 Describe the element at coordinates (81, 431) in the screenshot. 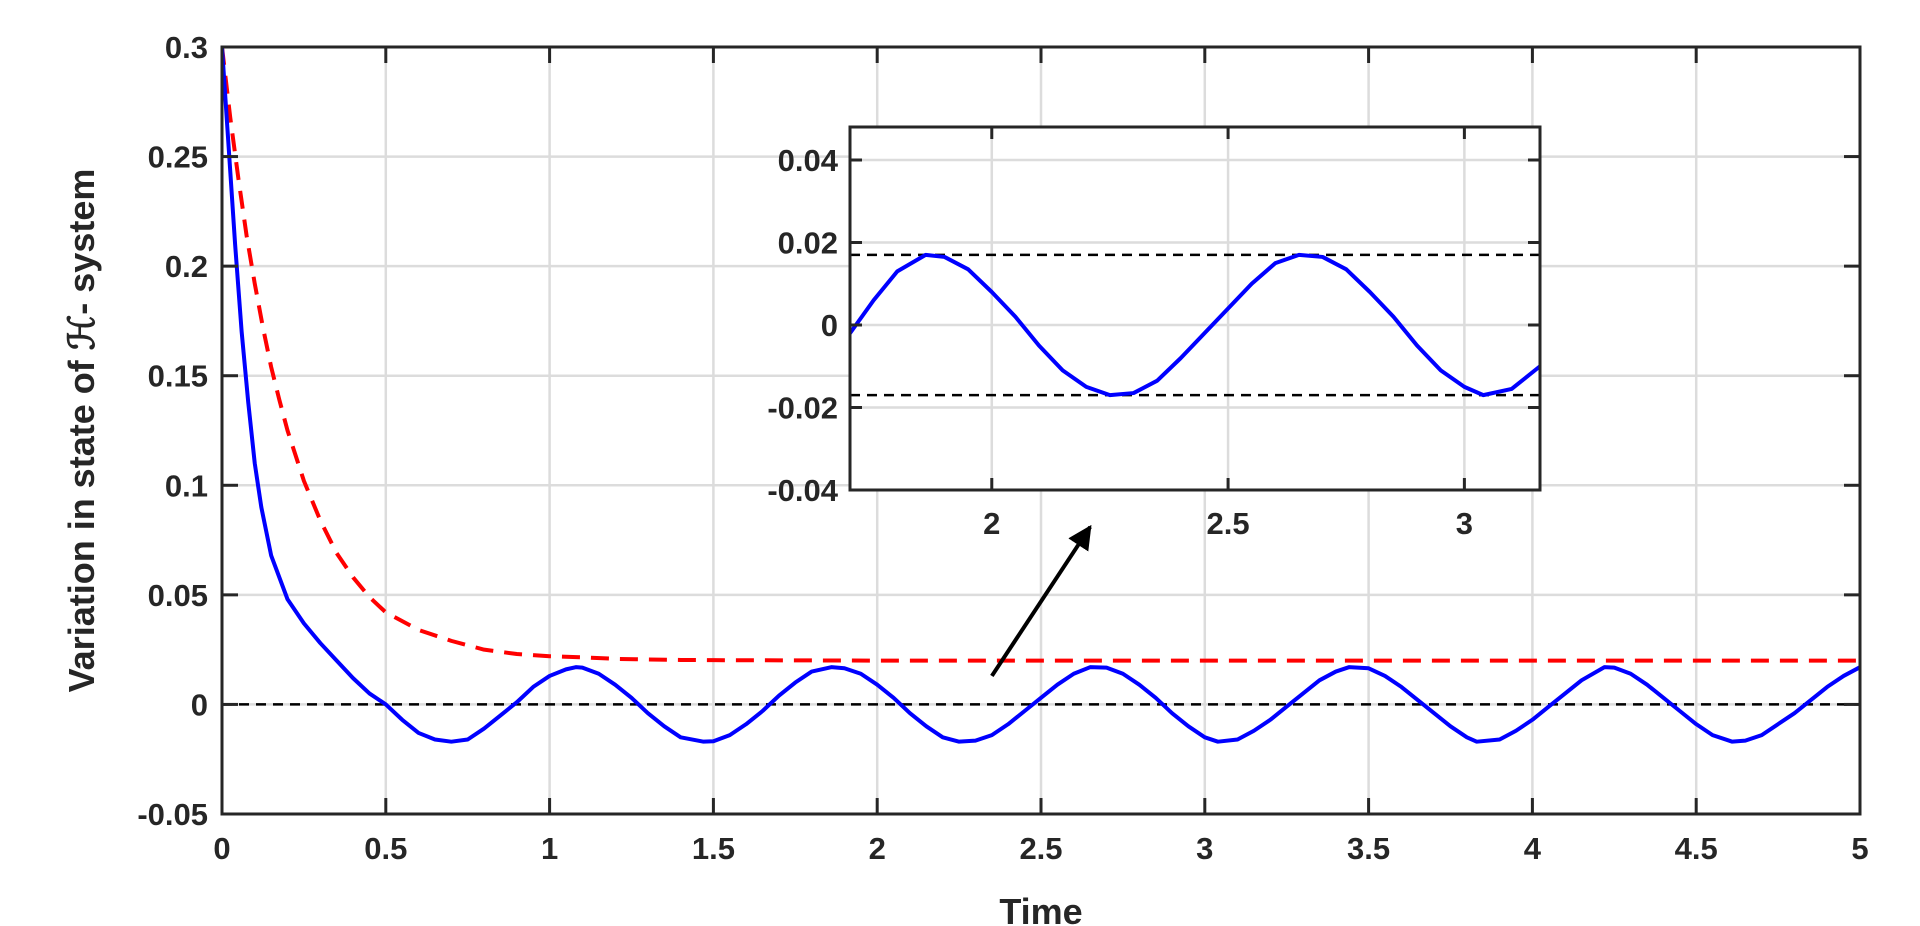

I see `y-axis-label: Variation in state of ℋ- system` at that location.